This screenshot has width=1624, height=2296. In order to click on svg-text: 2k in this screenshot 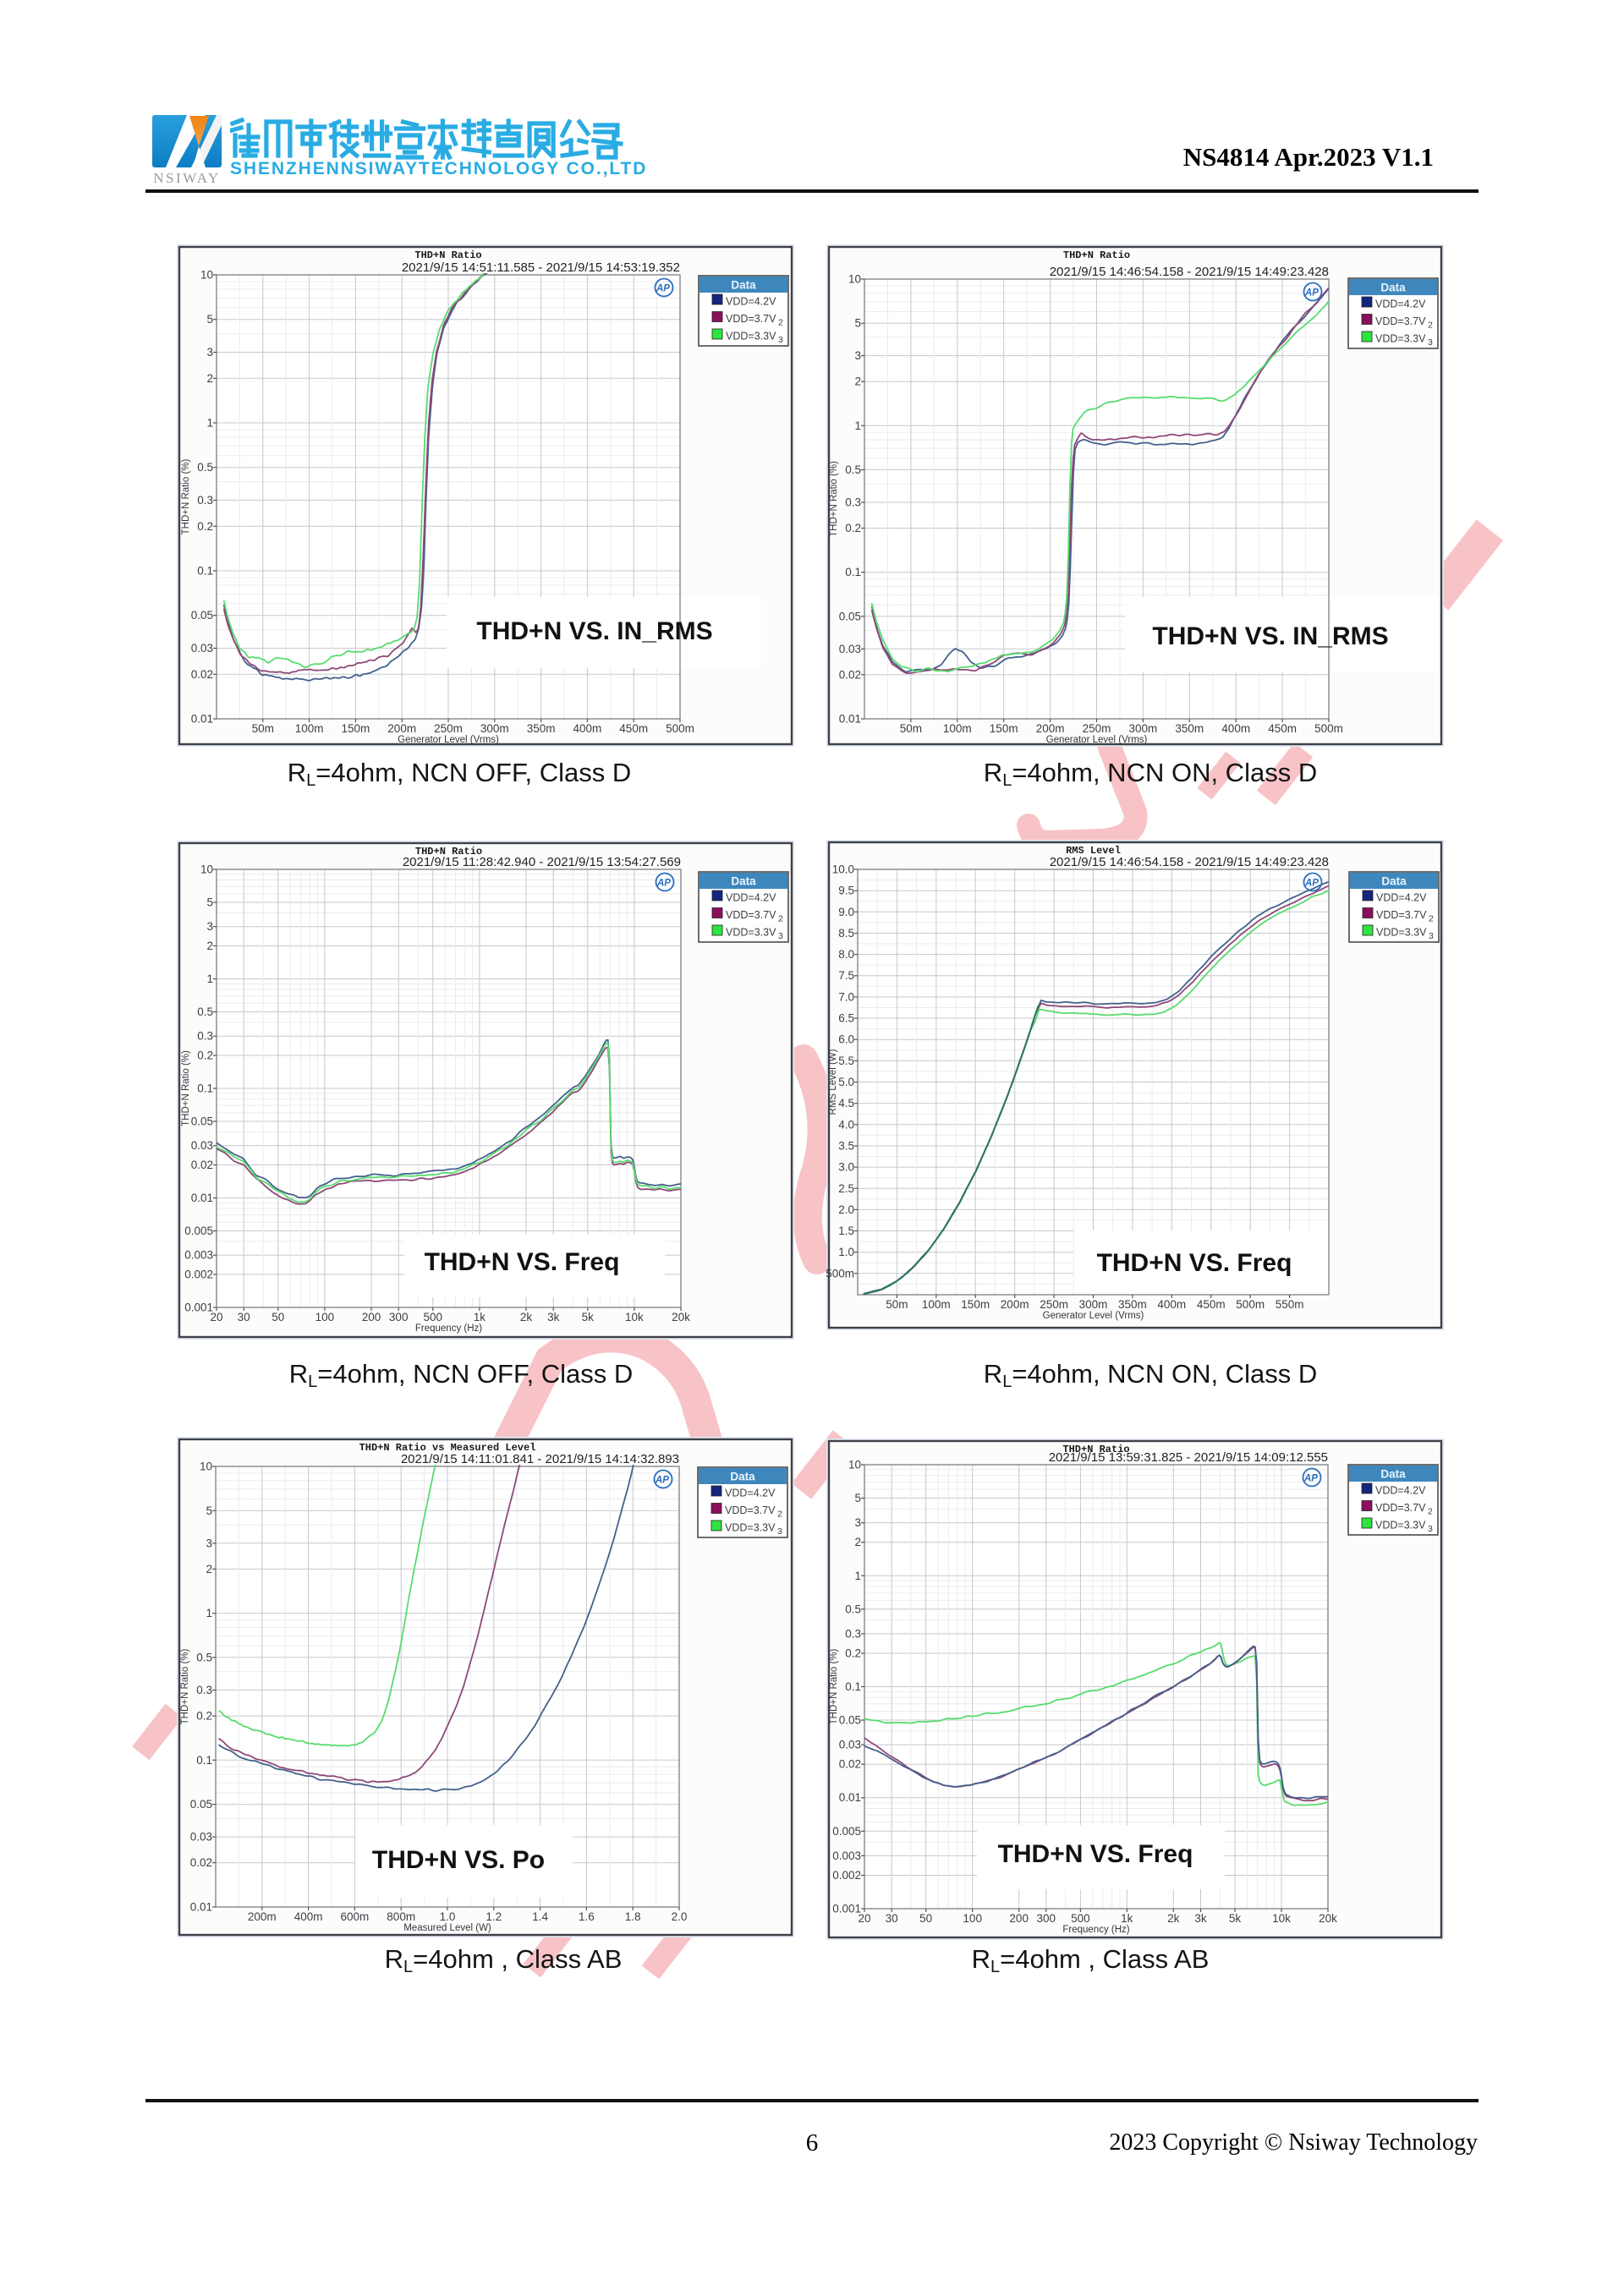, I will do `click(1174, 1919)`.